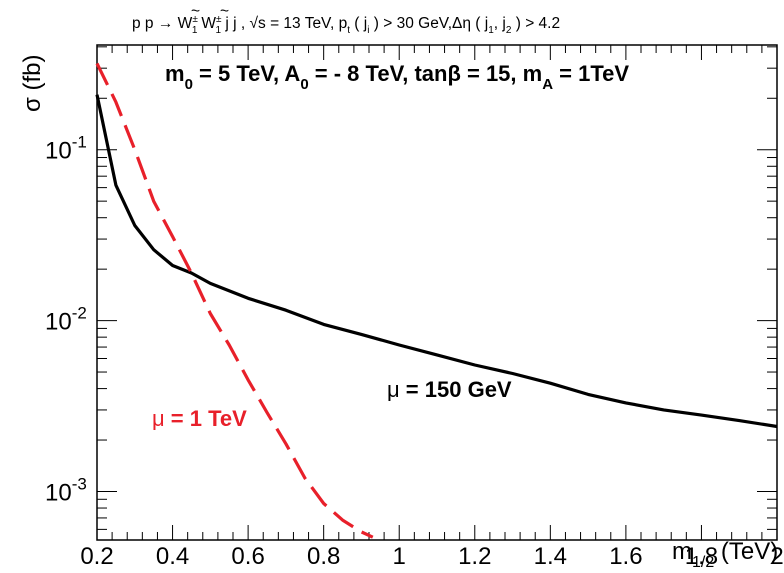 The image size is (784, 573). What do you see at coordinates (195, 11) in the screenshot?
I see `title-tilde-1: ~` at bounding box center [195, 11].